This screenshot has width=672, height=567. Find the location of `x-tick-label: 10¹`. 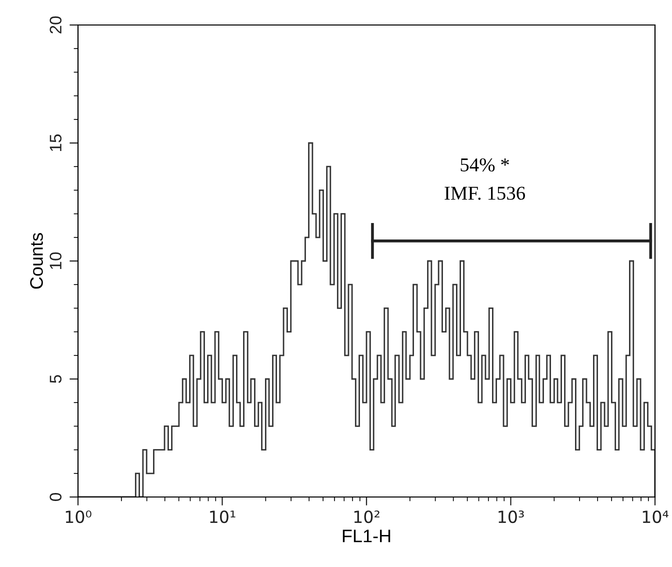

x-tick-label: 10¹ is located at coordinates (223, 517).